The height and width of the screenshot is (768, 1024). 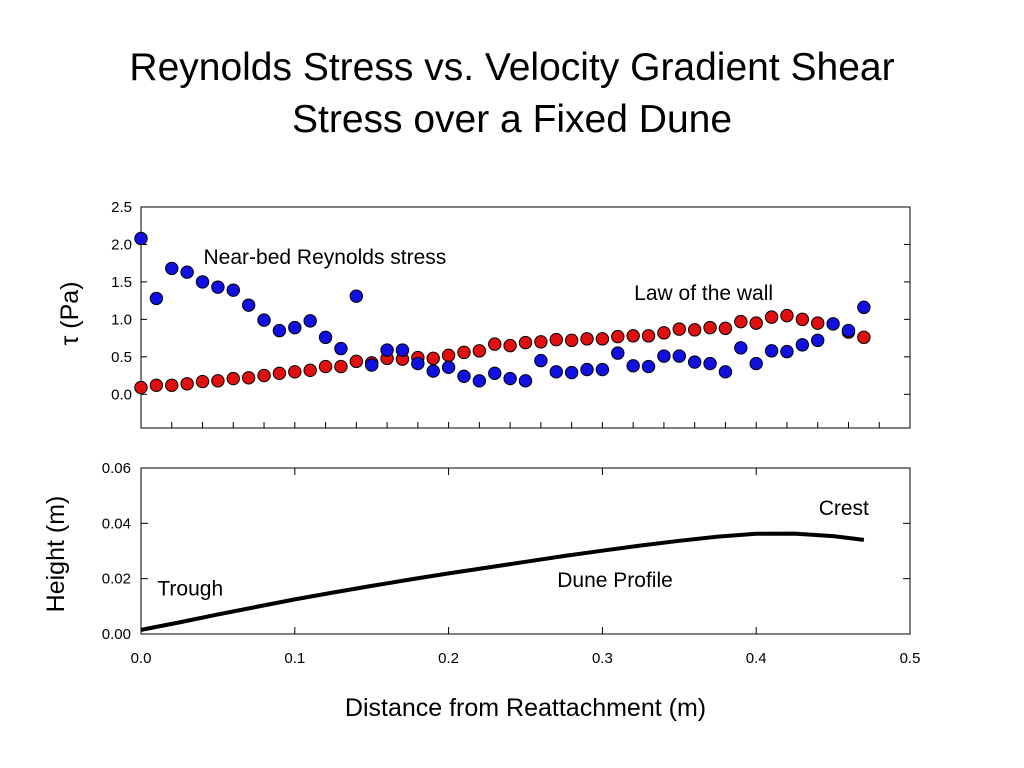 What do you see at coordinates (512, 119) in the screenshot?
I see `title-line-2: Stress over a Fixed Dune` at bounding box center [512, 119].